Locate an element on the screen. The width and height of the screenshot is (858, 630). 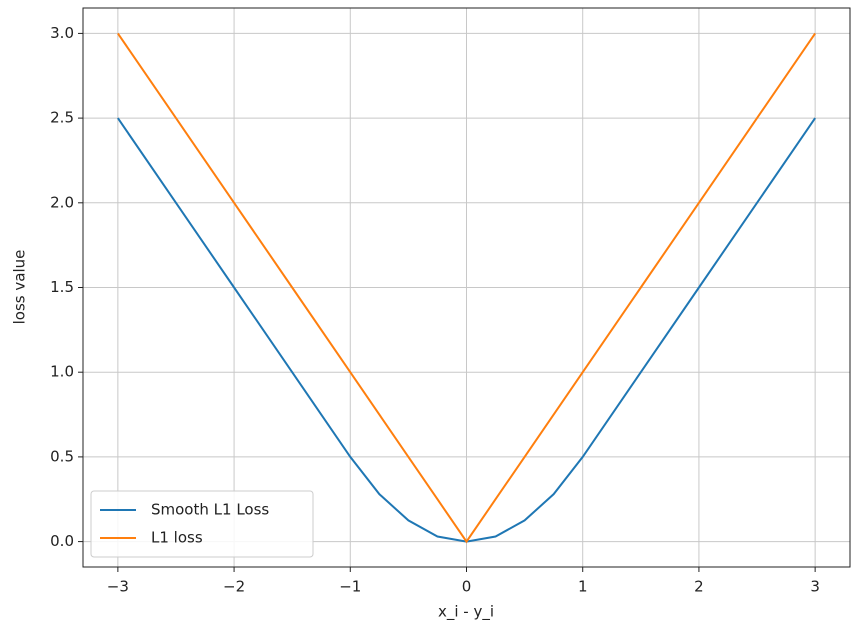
y-tick-label: 1.5 is located at coordinates (62, 287).